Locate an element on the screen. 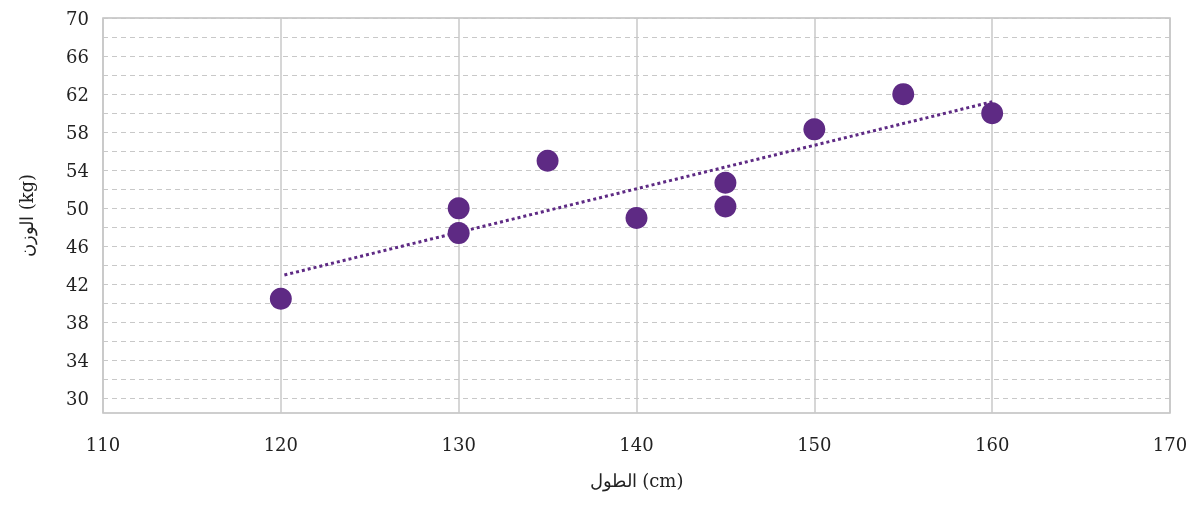 This screenshot has width=1195, height=512. y-tick-label: 70 is located at coordinates (77, 18).